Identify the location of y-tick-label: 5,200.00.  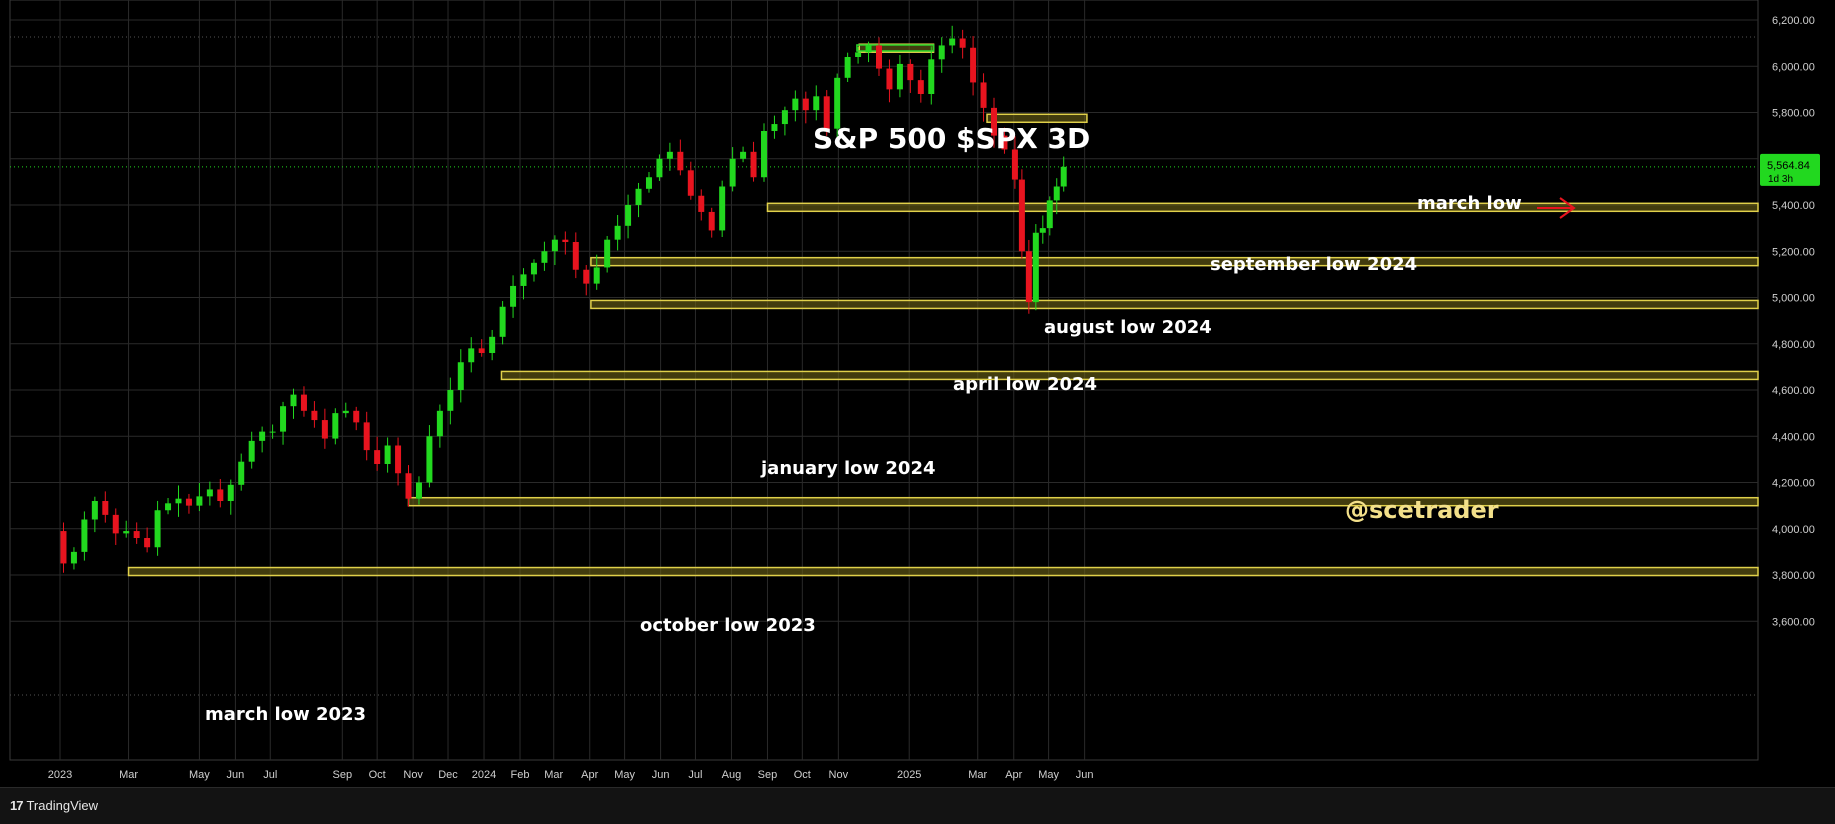
(1793, 252).